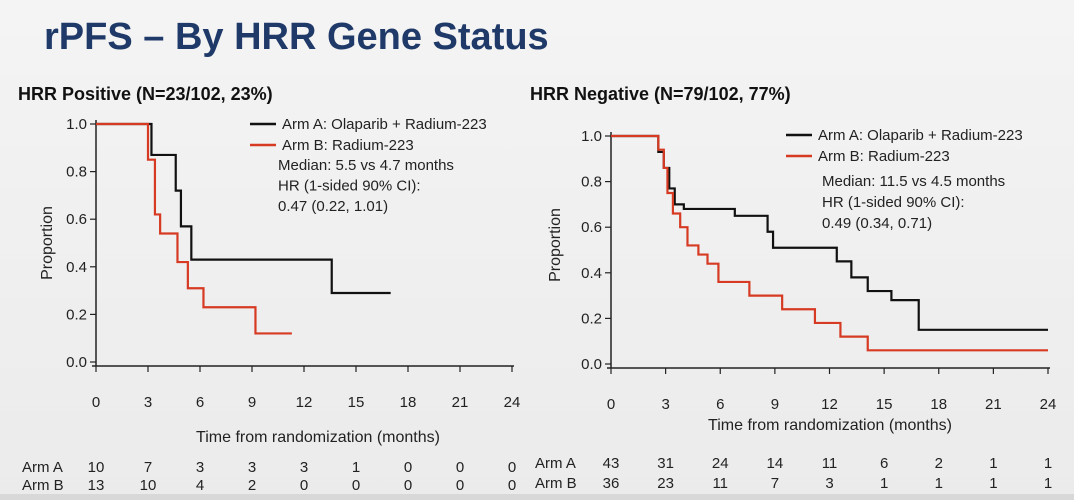  What do you see at coordinates (775, 463) in the screenshot?
I see `risk-value: 14` at bounding box center [775, 463].